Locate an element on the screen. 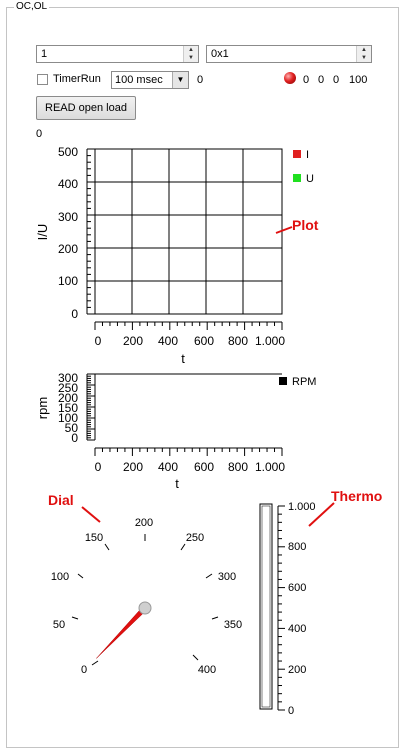 The width and height of the screenshot is (407, 756). thermo-label: 600 is located at coordinates (297, 588).